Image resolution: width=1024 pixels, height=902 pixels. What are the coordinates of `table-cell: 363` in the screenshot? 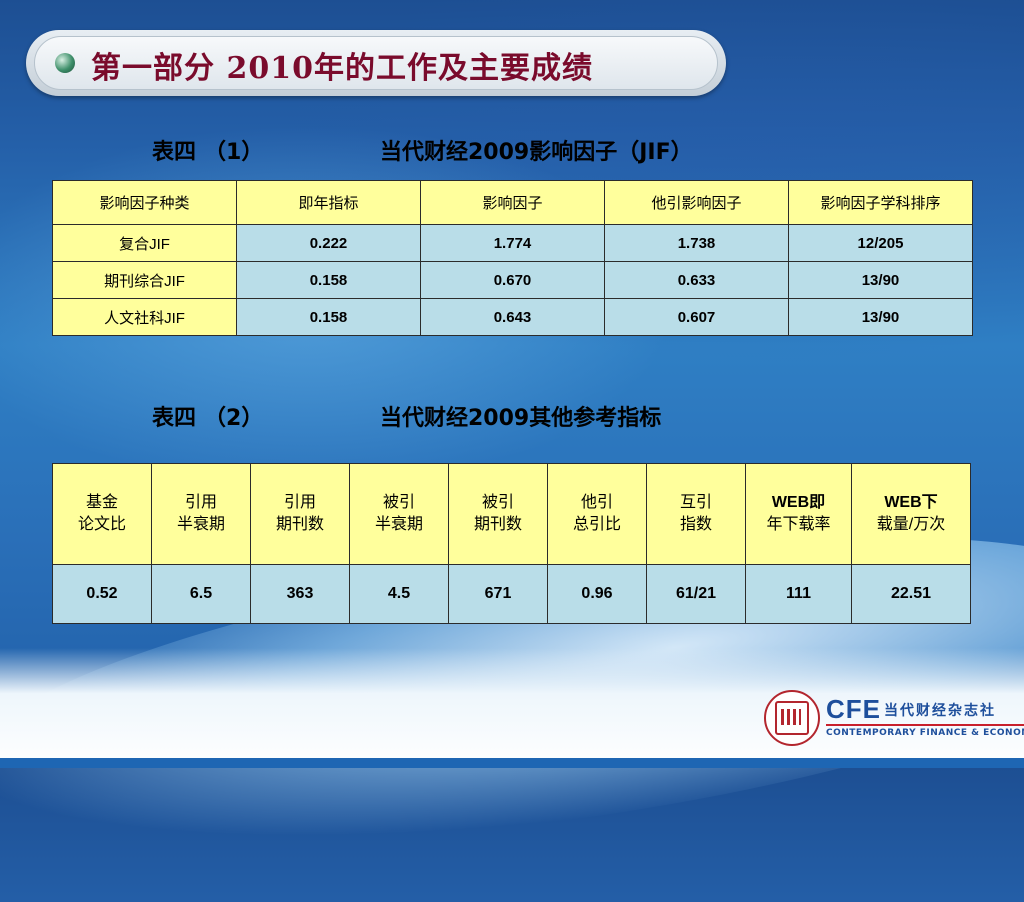 It's located at (300, 594).